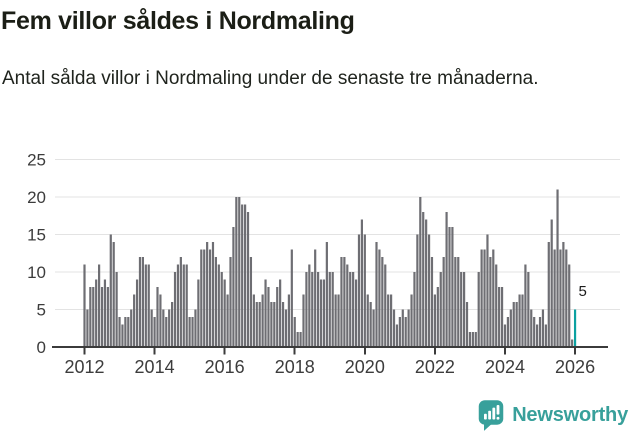 Image resolution: width=631 pixels, height=439 pixels. Describe the element at coordinates (155, 367) in the screenshot. I see `x-axis-label: 2014` at that location.